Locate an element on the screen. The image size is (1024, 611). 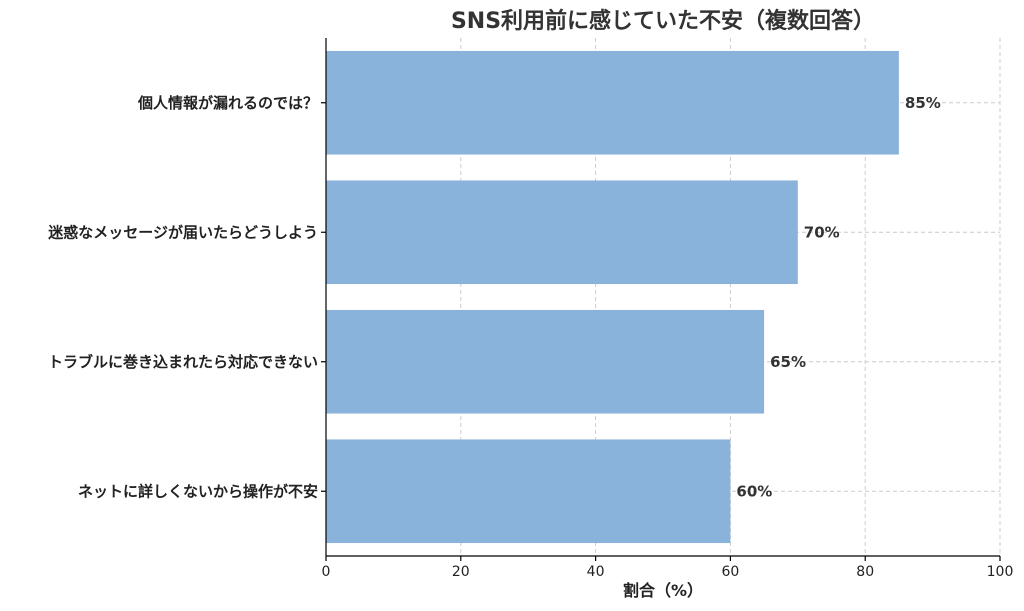
data-label: 85% is located at coordinates (923, 103).